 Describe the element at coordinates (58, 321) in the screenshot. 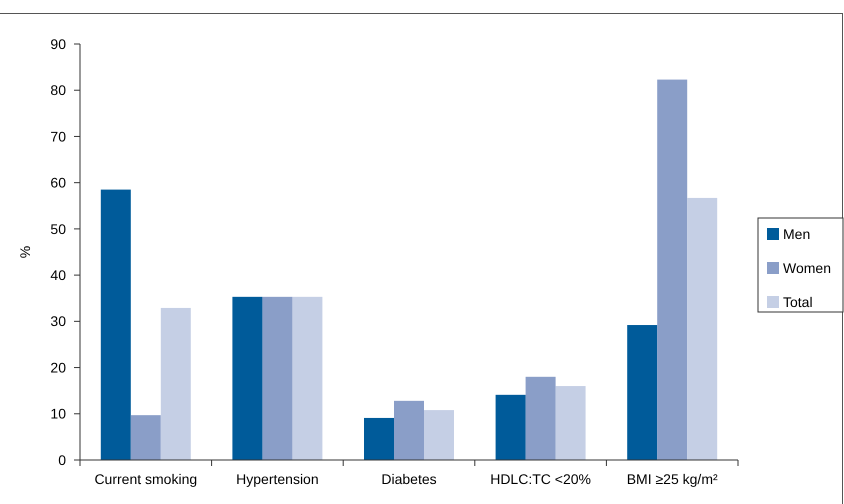

I see `y-tick-label: 30` at that location.